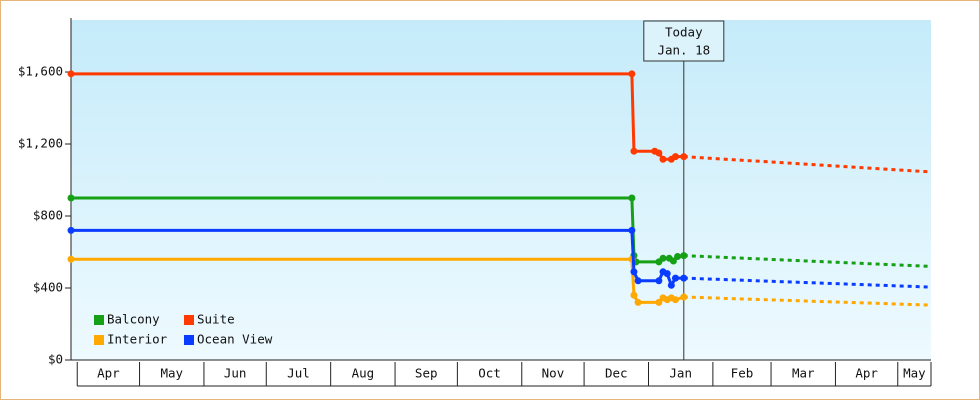 The width and height of the screenshot is (980, 400). What do you see at coordinates (235, 373) in the screenshot?
I see `x-tick-label: Jun` at bounding box center [235, 373].